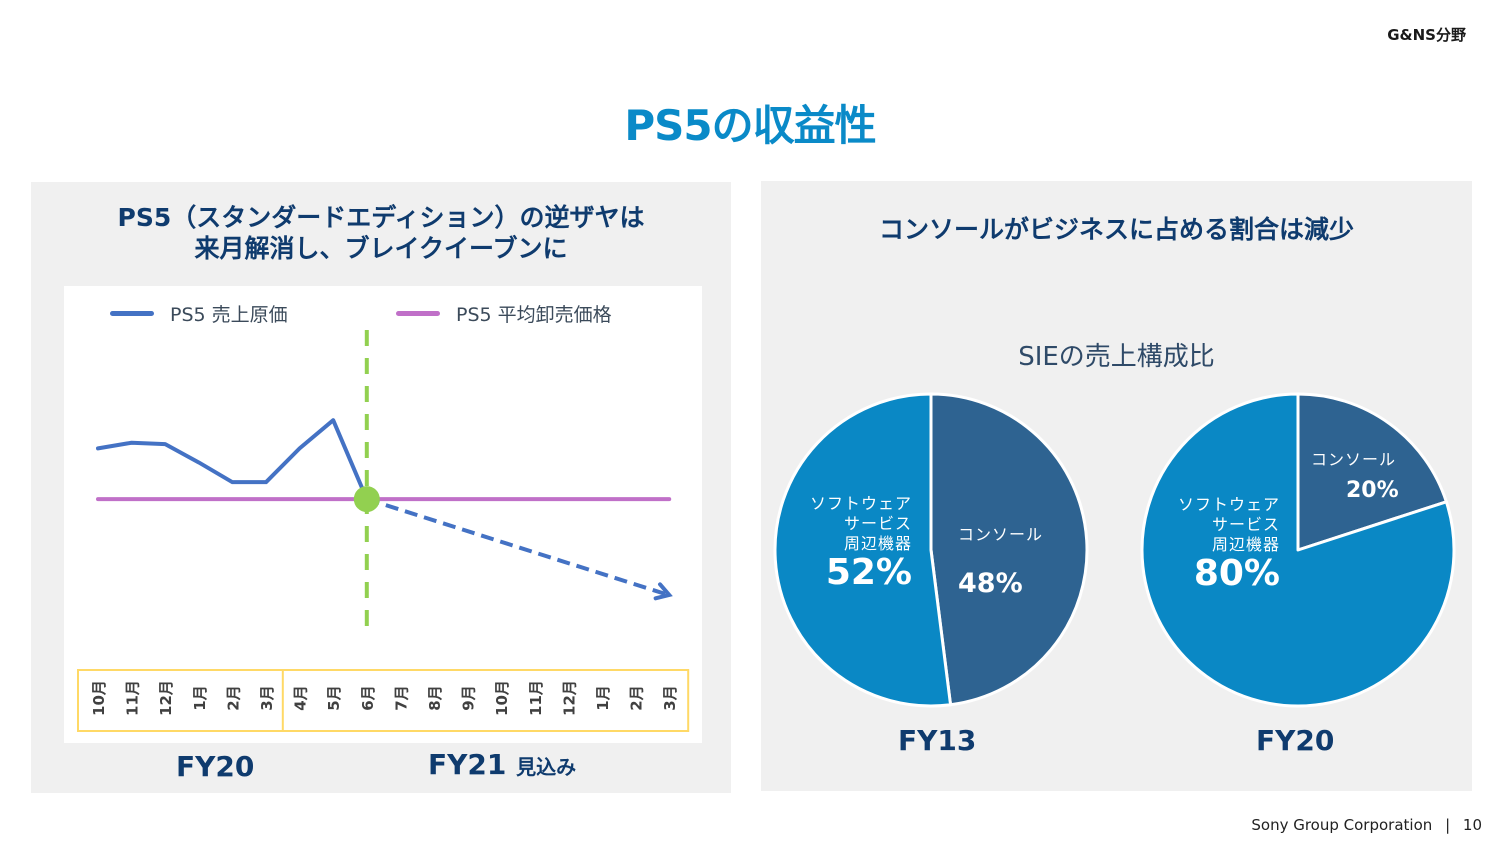 Image resolution: width=1500 pixels, height=844 pixels. Describe the element at coordinates (1354, 459) in the screenshot. I see `fy20-console-label: コンソール` at that location.